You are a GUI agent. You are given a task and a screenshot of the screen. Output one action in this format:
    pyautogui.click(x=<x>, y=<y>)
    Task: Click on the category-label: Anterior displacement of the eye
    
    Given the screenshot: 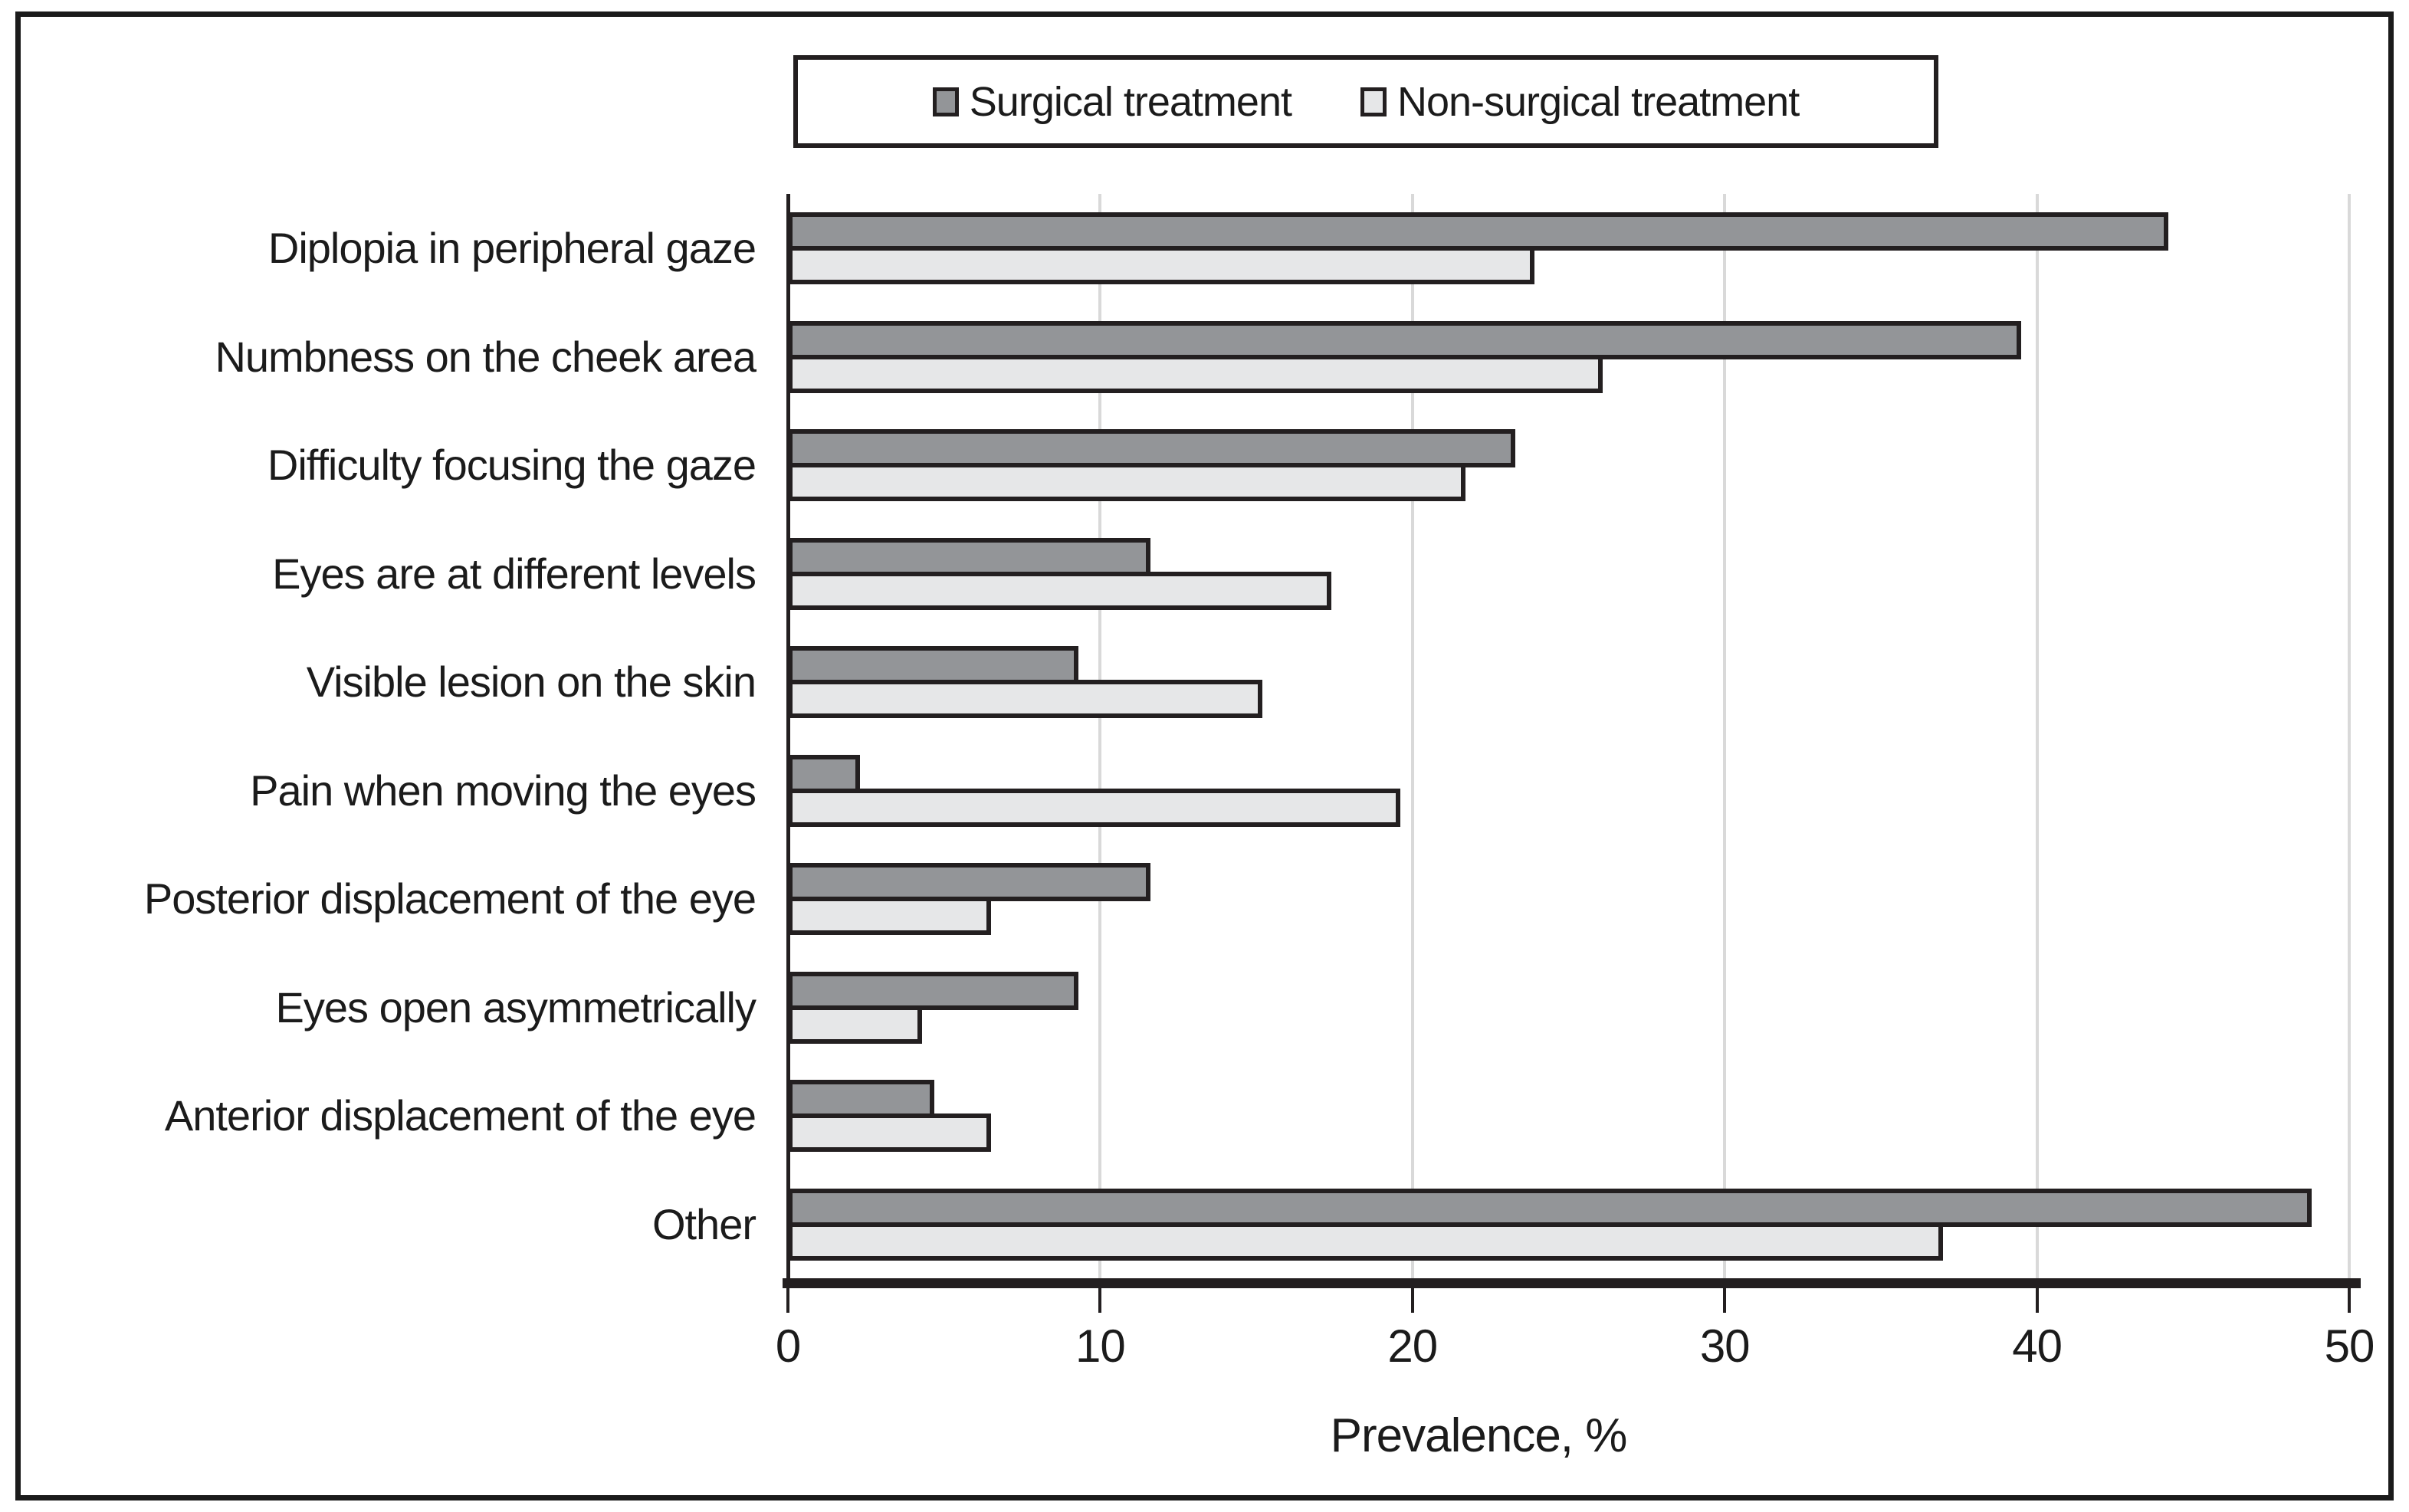 What is the action you would take?
    pyautogui.click(x=460, y=1116)
    